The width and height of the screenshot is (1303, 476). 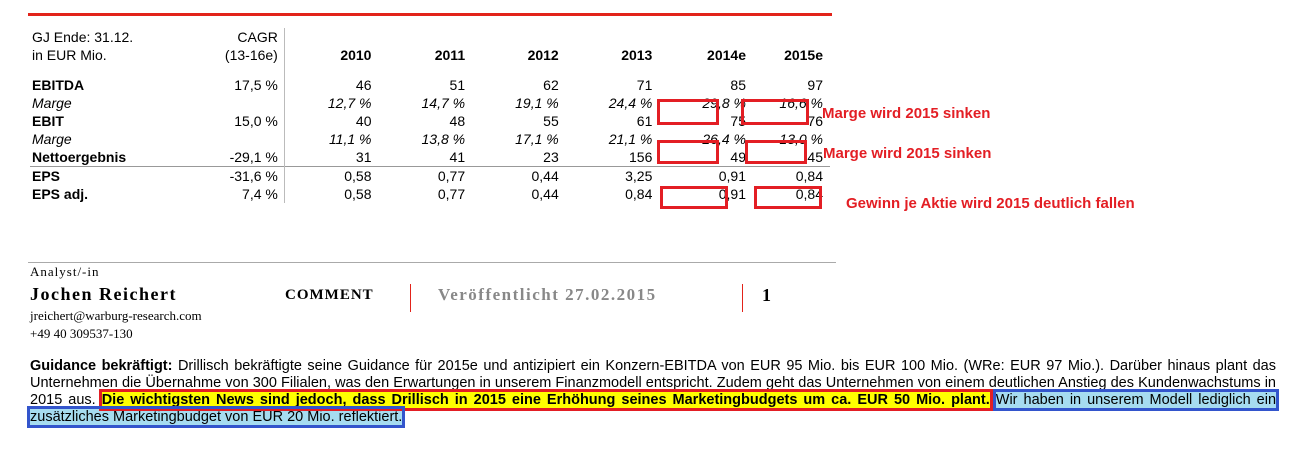 I want to click on value-cell: 46, so click(x=363, y=85).